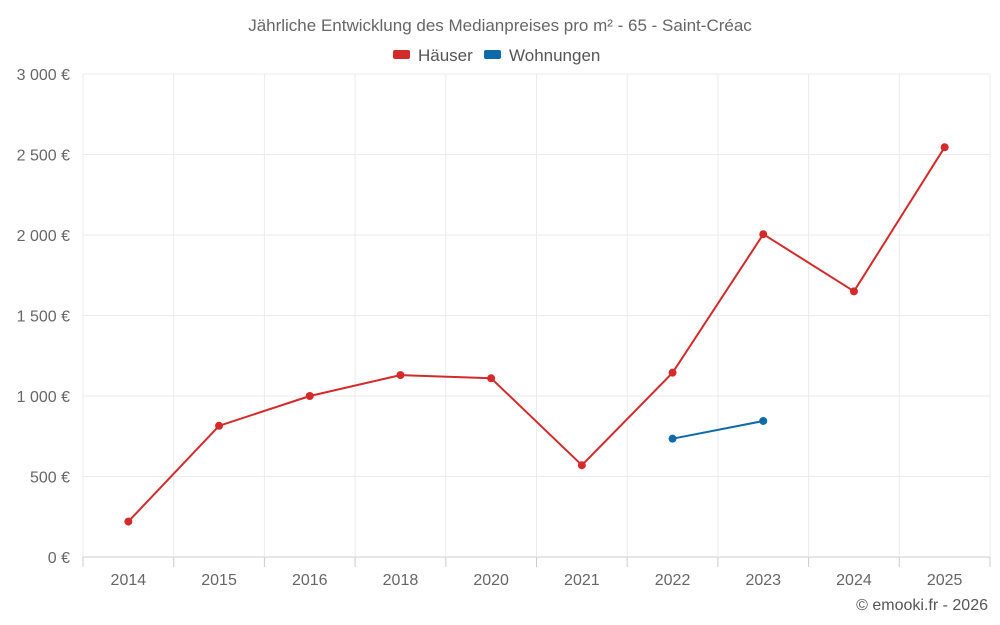 The image size is (1000, 625). Describe the element at coordinates (492, 54) in the screenshot. I see `legend-swatch-wohnungen` at that location.